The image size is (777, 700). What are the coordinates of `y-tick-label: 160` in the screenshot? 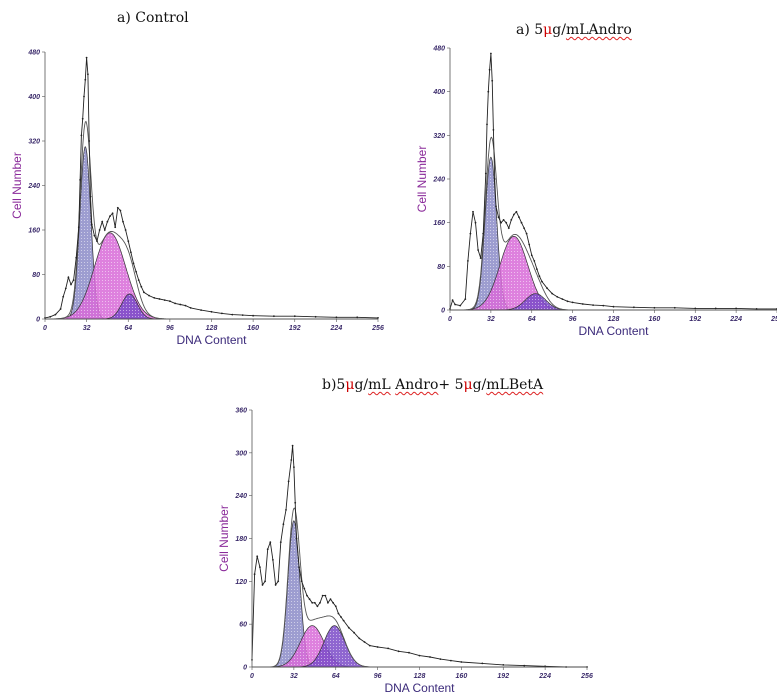 It's located at (34, 231).